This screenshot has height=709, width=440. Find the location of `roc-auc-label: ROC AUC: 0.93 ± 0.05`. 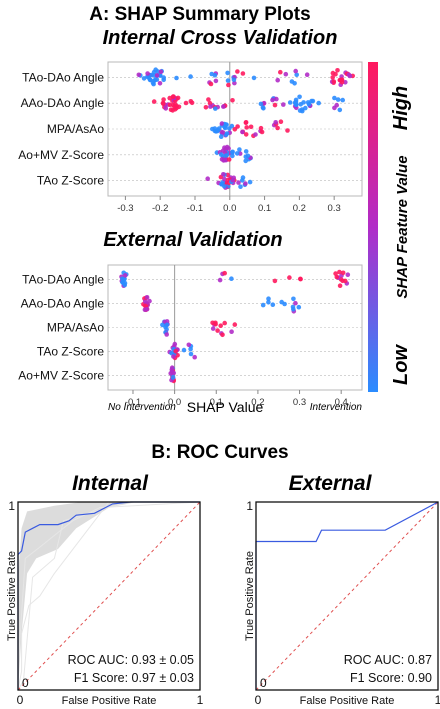

roc-auc-label: ROC AUC: 0.93 ± 0.05 is located at coordinates (131, 660).